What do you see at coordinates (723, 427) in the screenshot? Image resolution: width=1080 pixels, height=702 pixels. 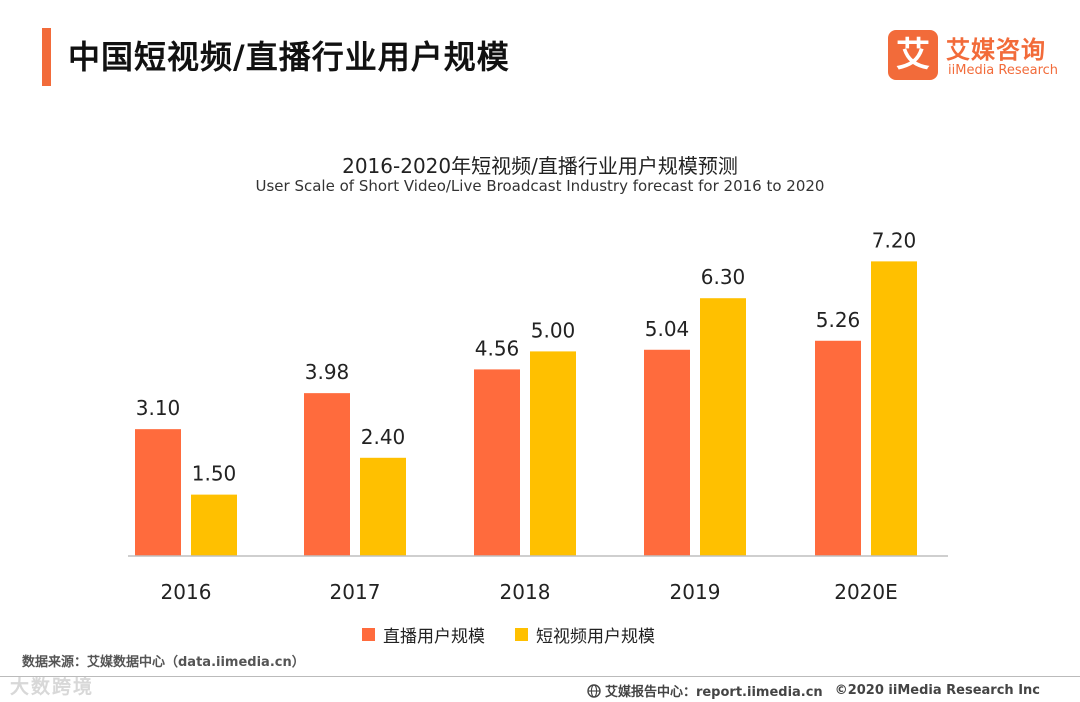 I see `bar-short-video-2019` at bounding box center [723, 427].